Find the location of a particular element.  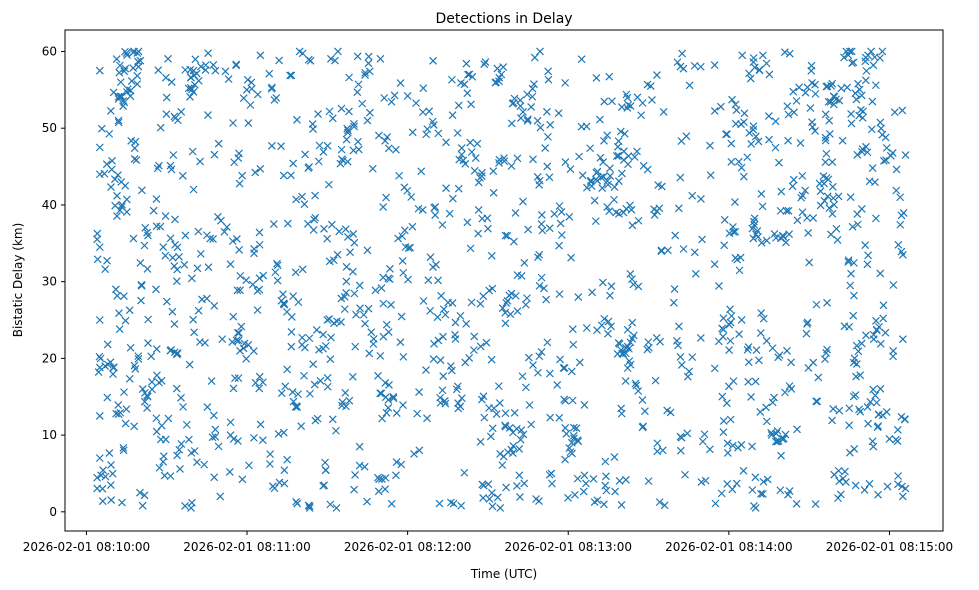

x-tick-label: 2026-02-01 08:13:00 is located at coordinates (568, 547).